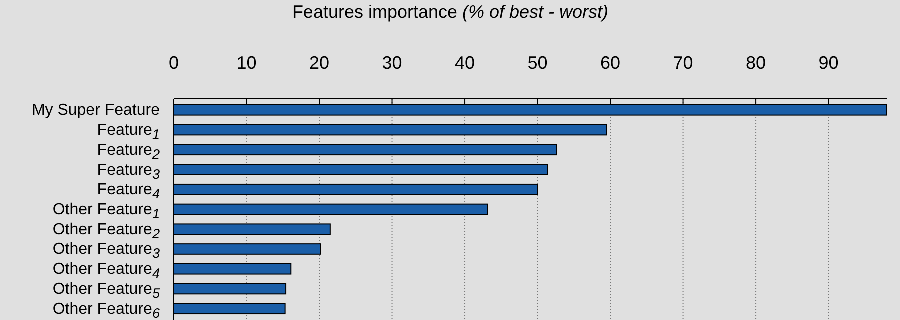 The width and height of the screenshot is (900, 320). What do you see at coordinates (106, 291) in the screenshot?
I see `y-tick-label: Other Feature$_{5}$` at bounding box center [106, 291].